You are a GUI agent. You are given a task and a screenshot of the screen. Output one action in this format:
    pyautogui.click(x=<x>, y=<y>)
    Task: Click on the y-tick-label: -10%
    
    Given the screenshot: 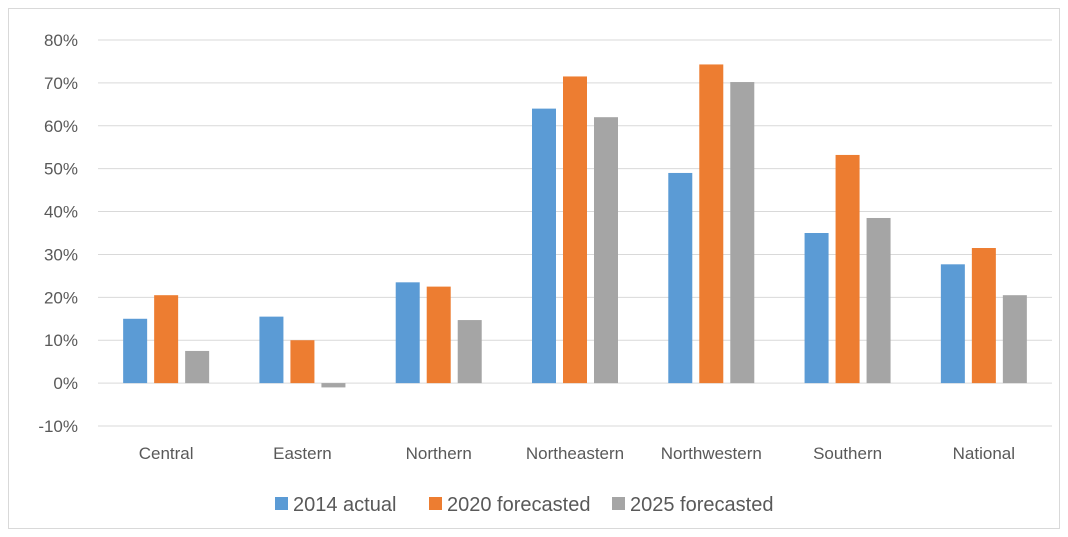 What is the action you would take?
    pyautogui.click(x=58, y=426)
    